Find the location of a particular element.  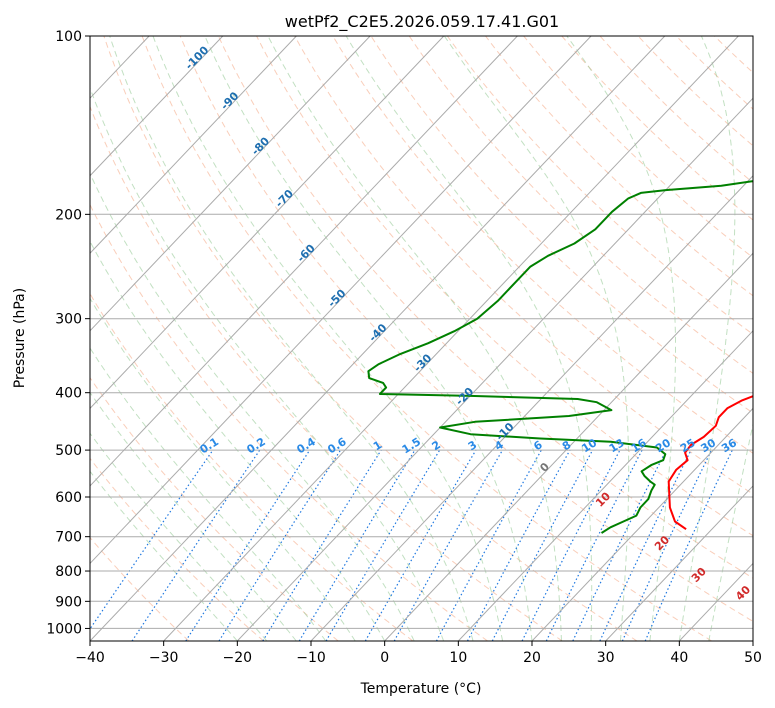

y-axis: 100 200 300 400 500 600 700 800 900 1000 is located at coordinates (68, 333).